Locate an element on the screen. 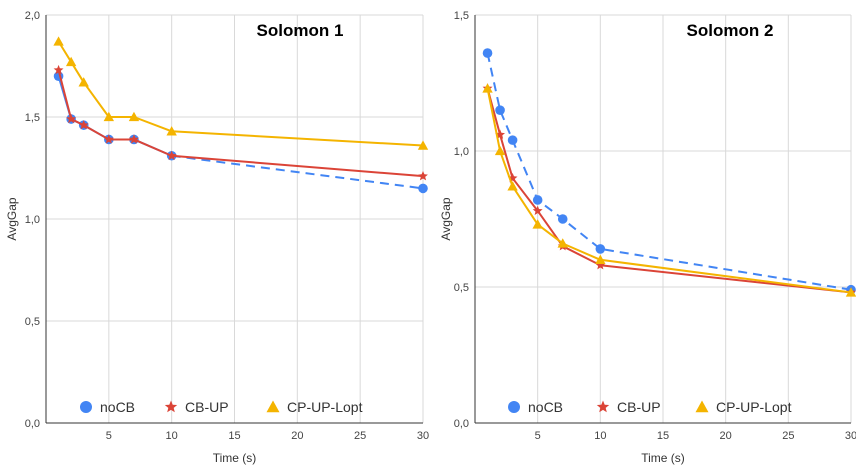  series-CP-UP-Lopt is located at coordinates (241, 93).